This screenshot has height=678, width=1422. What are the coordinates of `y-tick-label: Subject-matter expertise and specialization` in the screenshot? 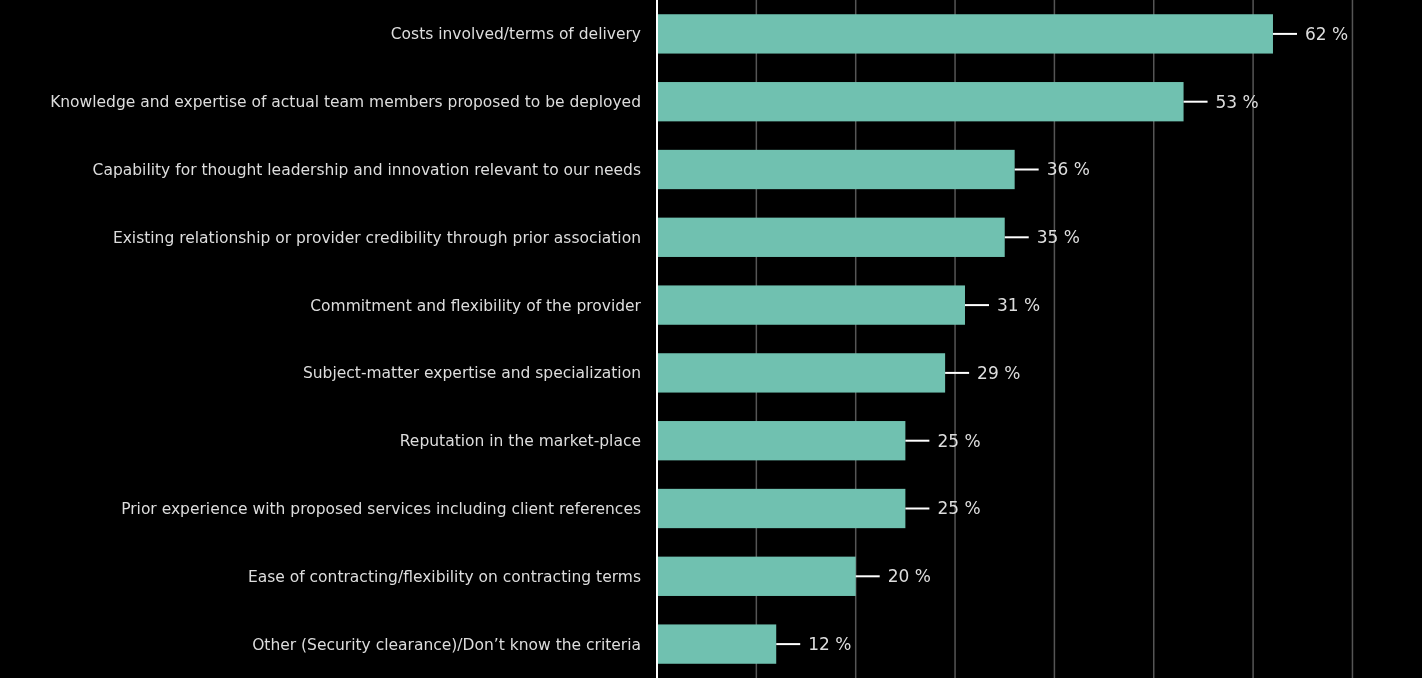 It's located at (471, 373).